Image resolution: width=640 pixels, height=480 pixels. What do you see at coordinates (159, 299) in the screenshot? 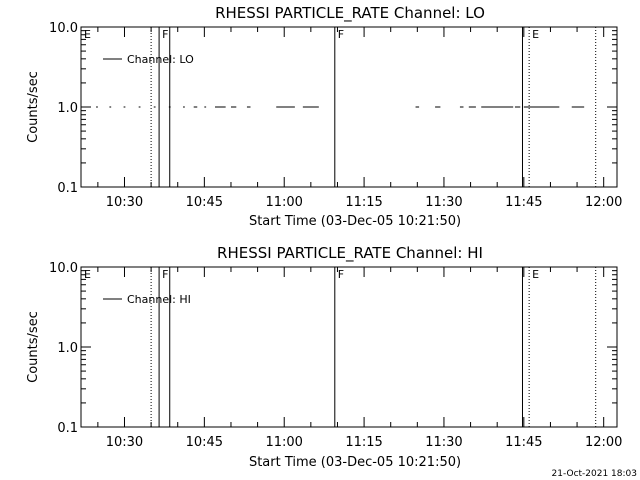
I see `legend-label: Channel: HI` at bounding box center [159, 299].